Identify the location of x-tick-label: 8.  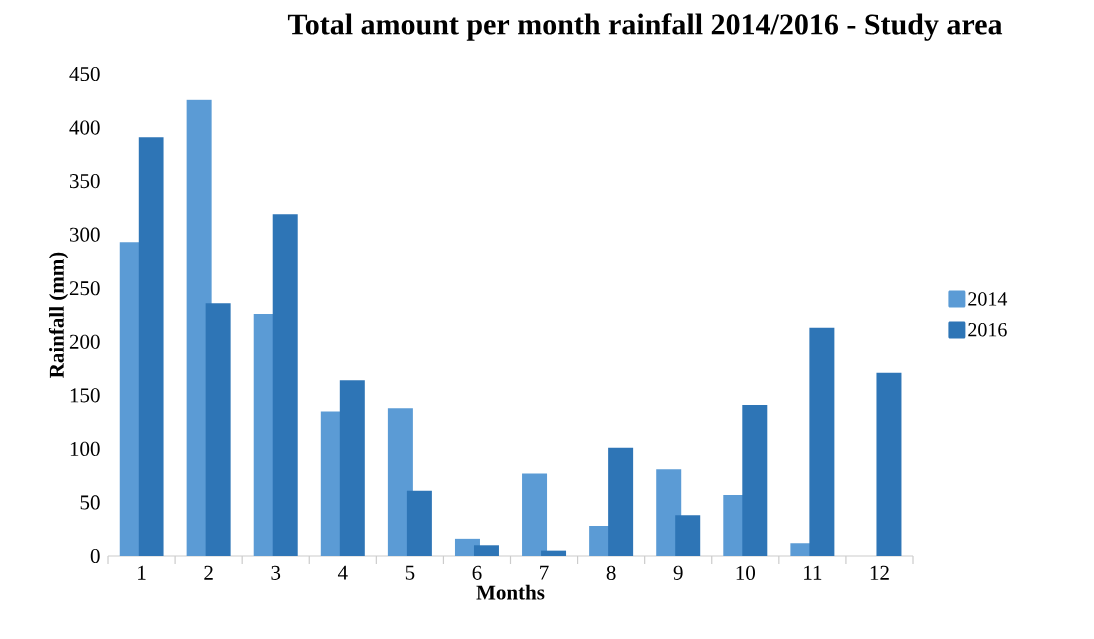
(611, 572).